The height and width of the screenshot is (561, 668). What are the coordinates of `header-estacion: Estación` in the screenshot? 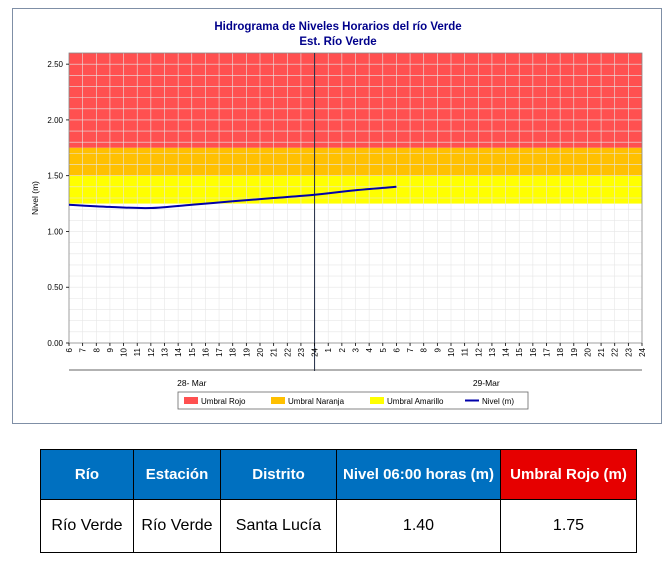 It's located at (177, 474).